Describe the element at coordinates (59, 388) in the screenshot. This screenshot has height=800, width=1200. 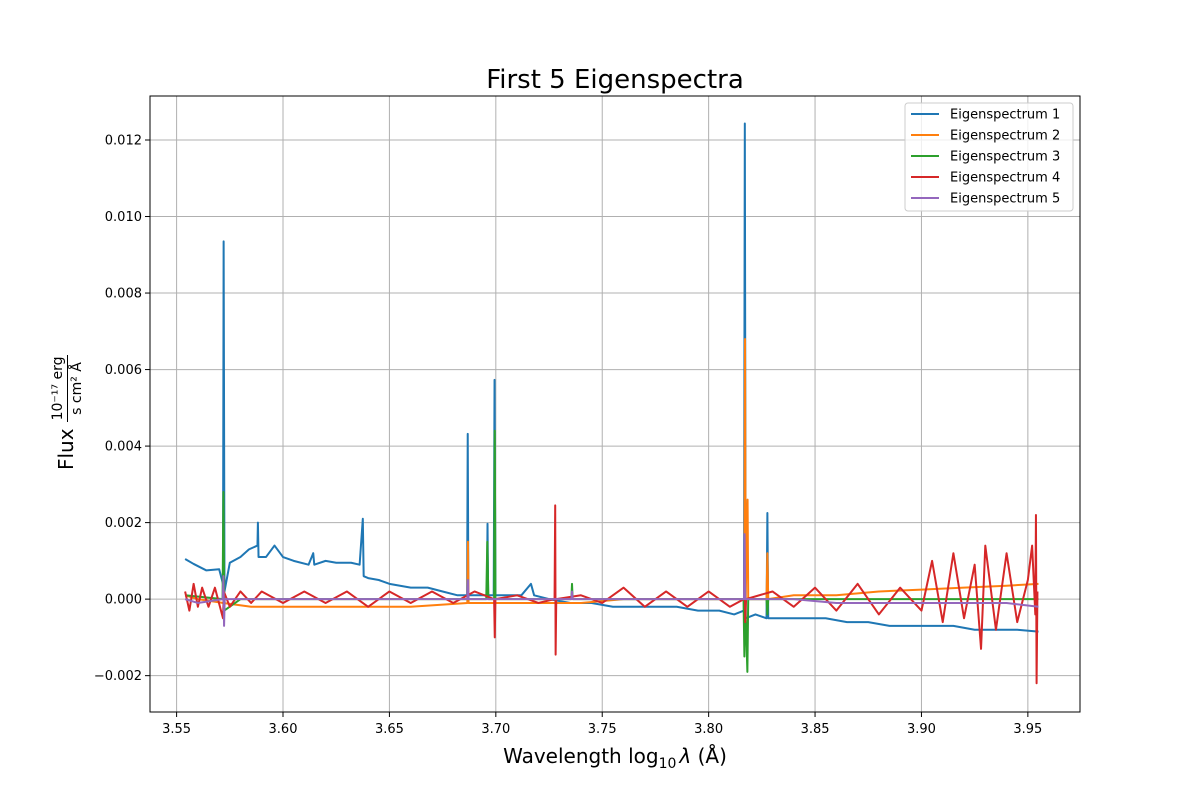
I see `y-axis-unit-numerator: 10⁻¹⁷ erg` at that location.